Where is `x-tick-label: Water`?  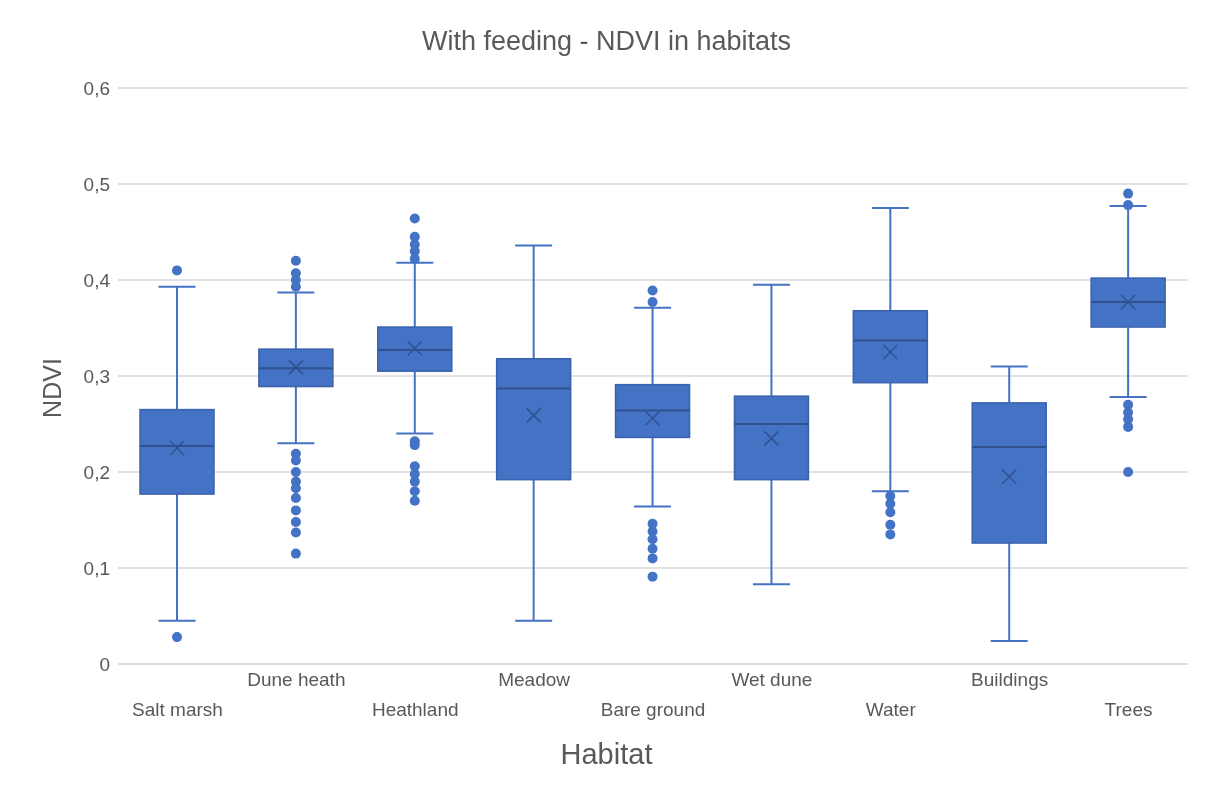 x-tick-label: Water is located at coordinates (891, 709).